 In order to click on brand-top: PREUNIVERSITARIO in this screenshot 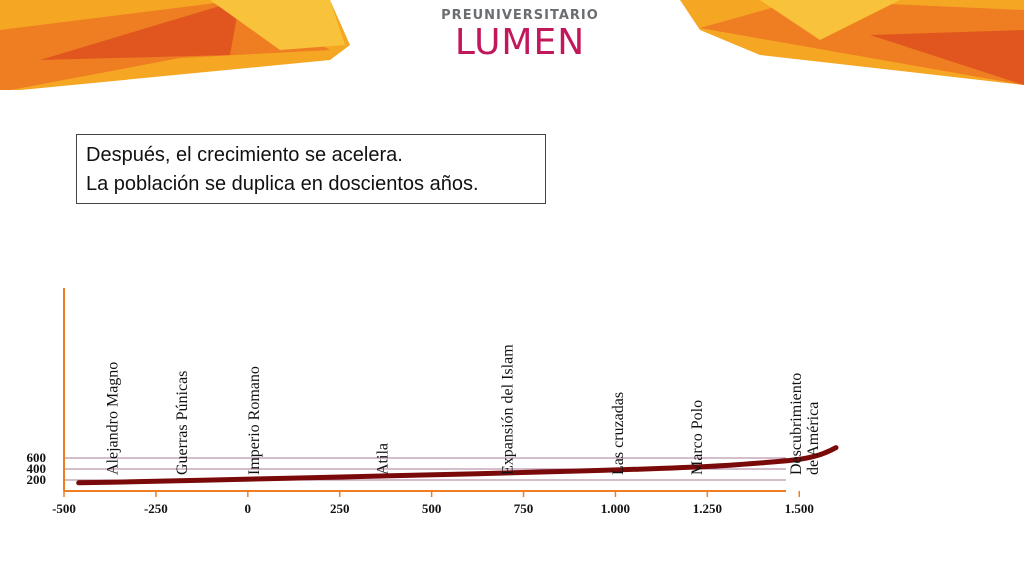, I will do `click(520, 15)`.